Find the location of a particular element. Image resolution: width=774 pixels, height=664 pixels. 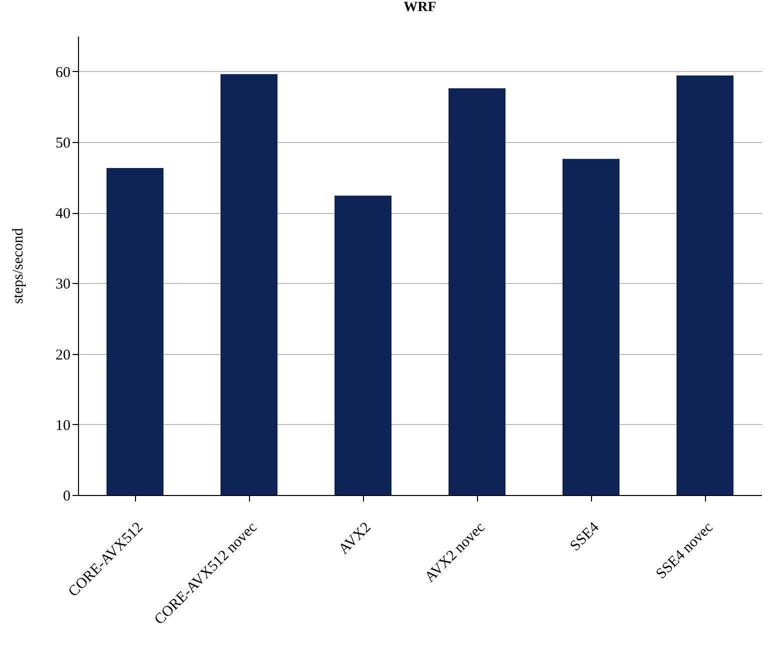

y-tick-label: 50 is located at coordinates (63, 143).